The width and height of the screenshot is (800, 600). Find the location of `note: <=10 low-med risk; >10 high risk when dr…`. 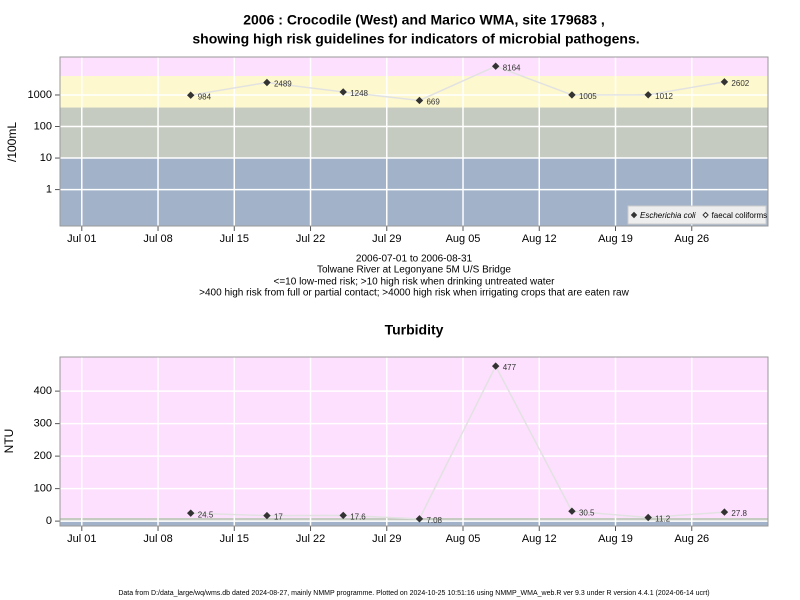

note: <=10 low-med risk; >10 high risk when dr… is located at coordinates (415, 282).